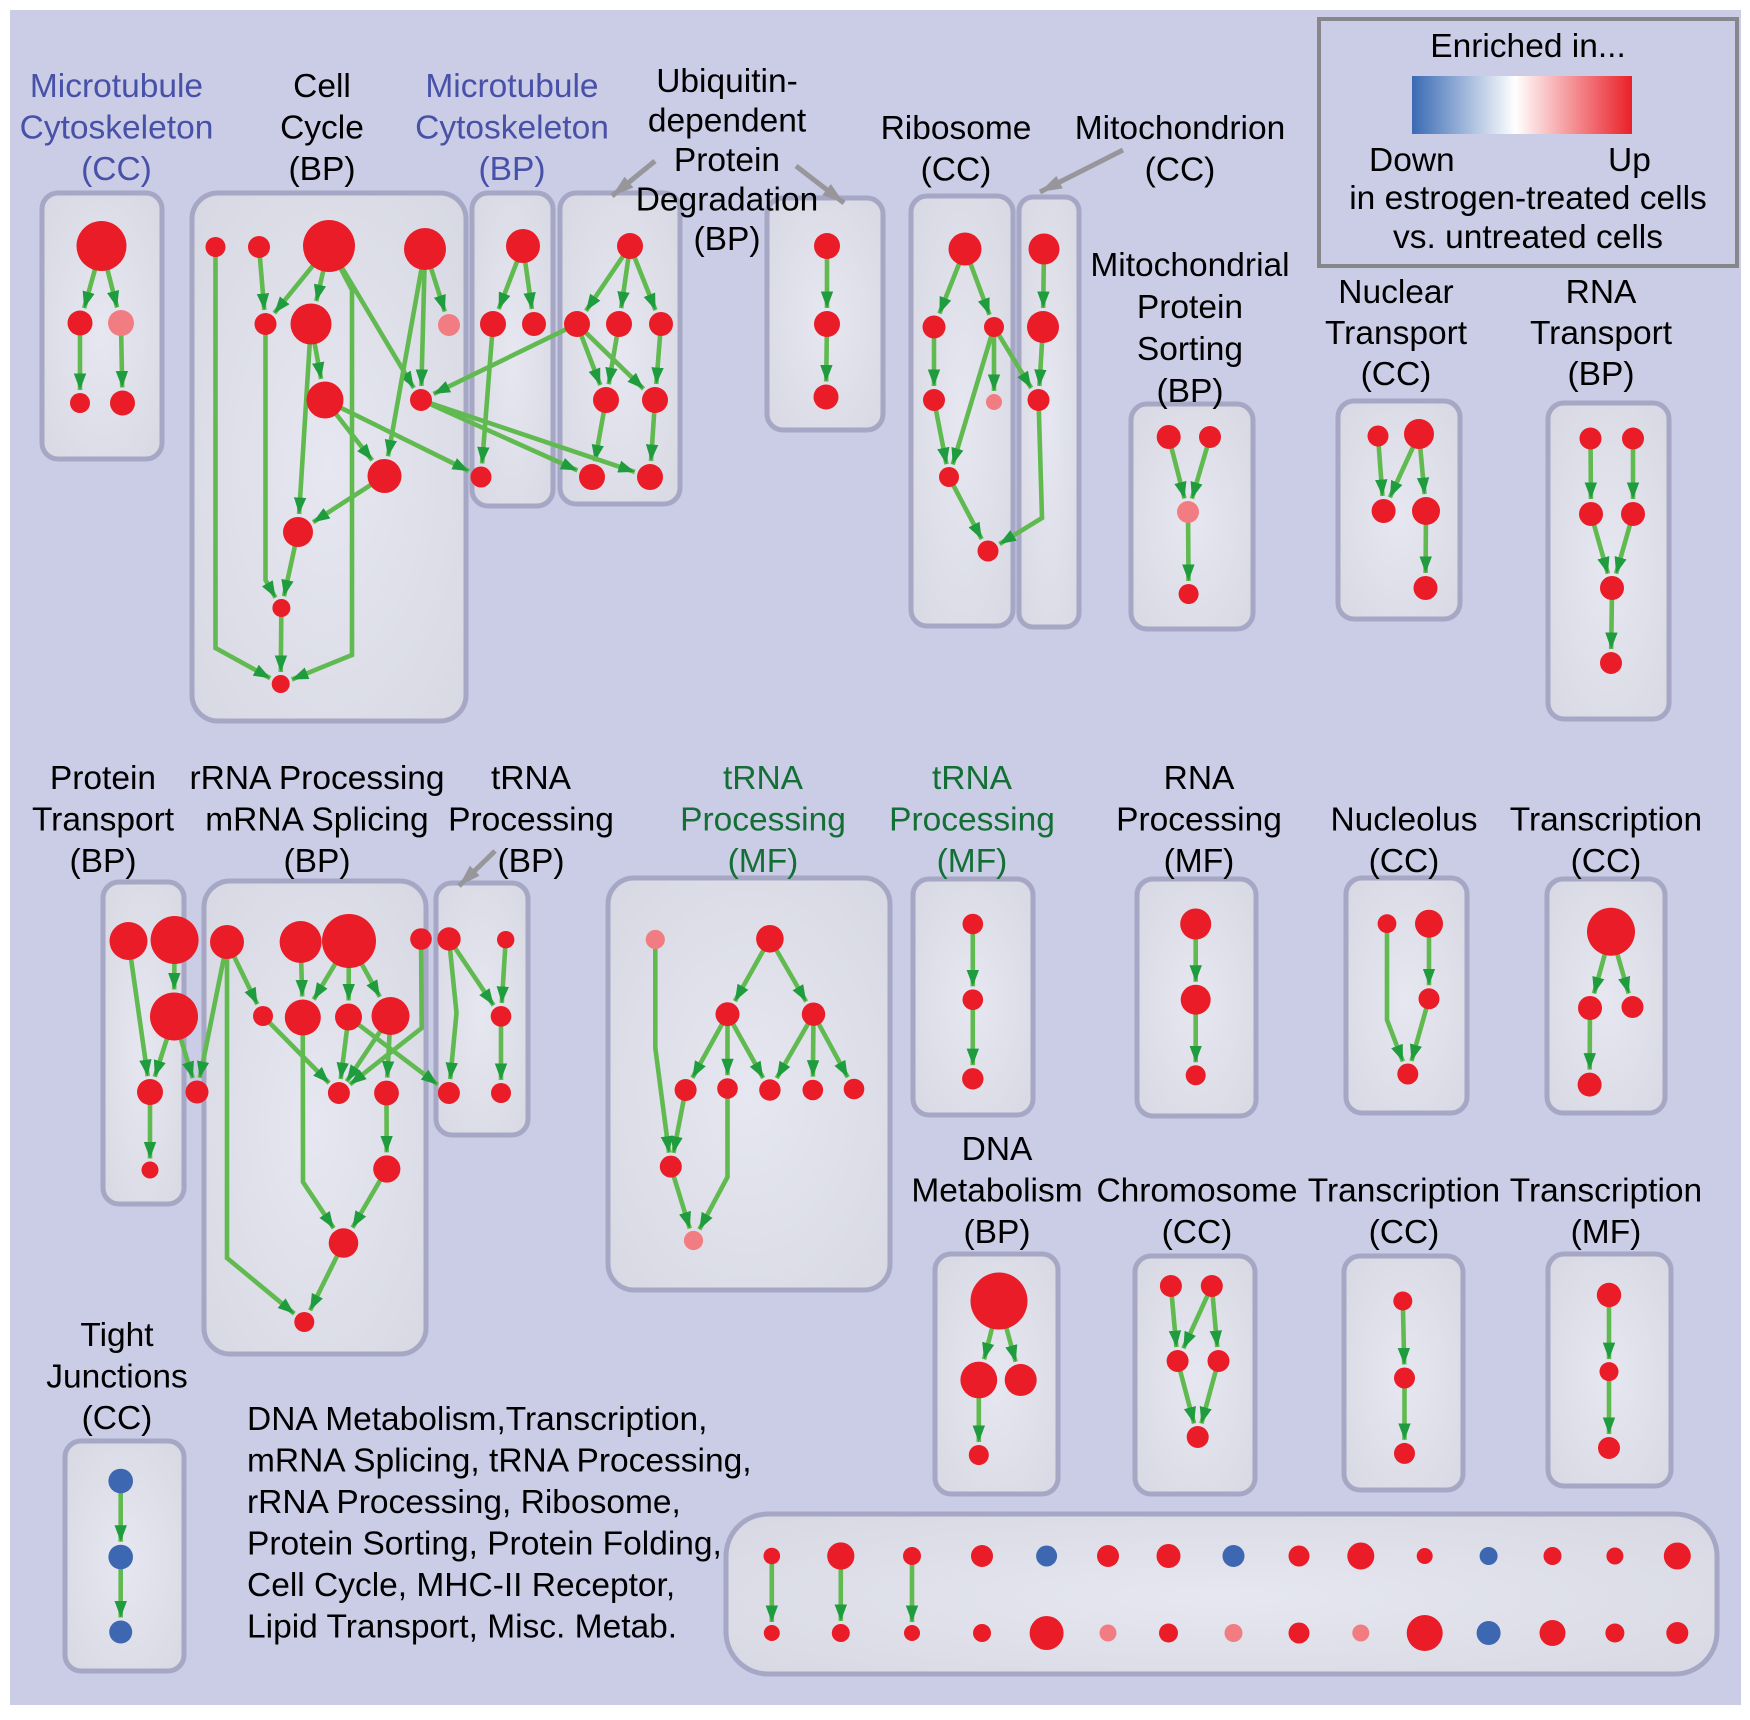 This screenshot has width=1750, height=1720. I want to click on svg-text: Ribosome, so click(956, 128).